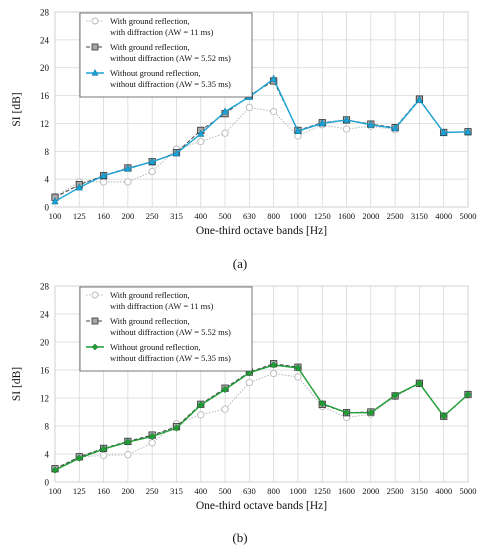  What do you see at coordinates (45, 40) in the screenshot?
I see `y-tick-label: 24` at bounding box center [45, 40].